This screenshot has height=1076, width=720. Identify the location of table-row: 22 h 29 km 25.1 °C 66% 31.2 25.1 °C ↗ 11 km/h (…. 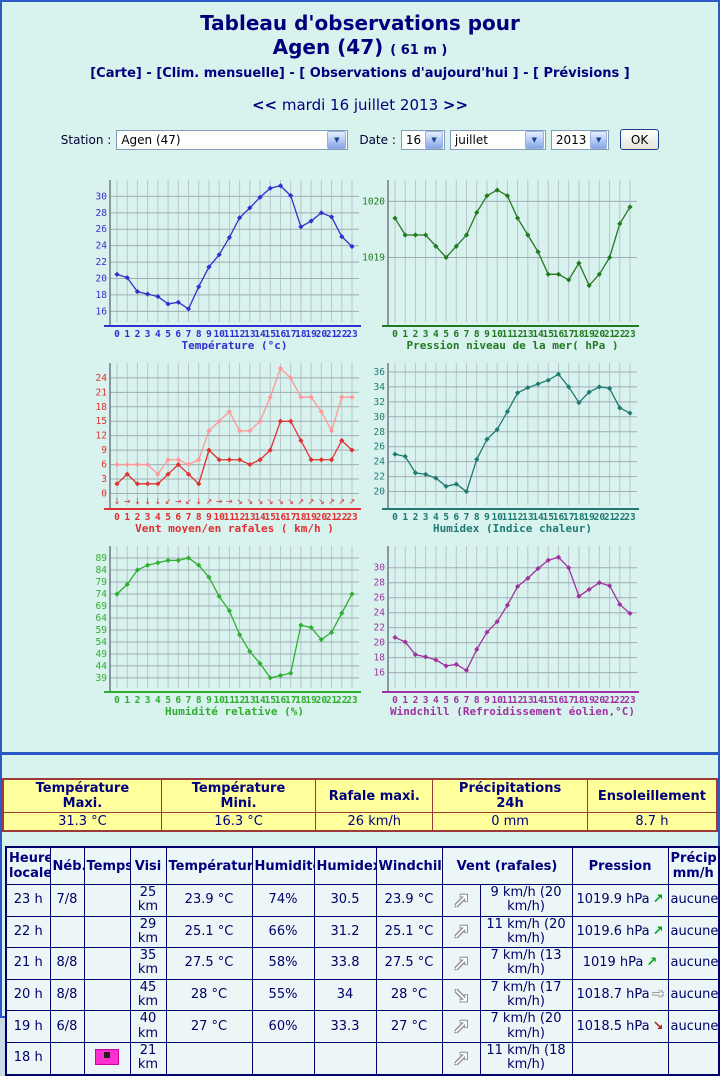
(362, 932).